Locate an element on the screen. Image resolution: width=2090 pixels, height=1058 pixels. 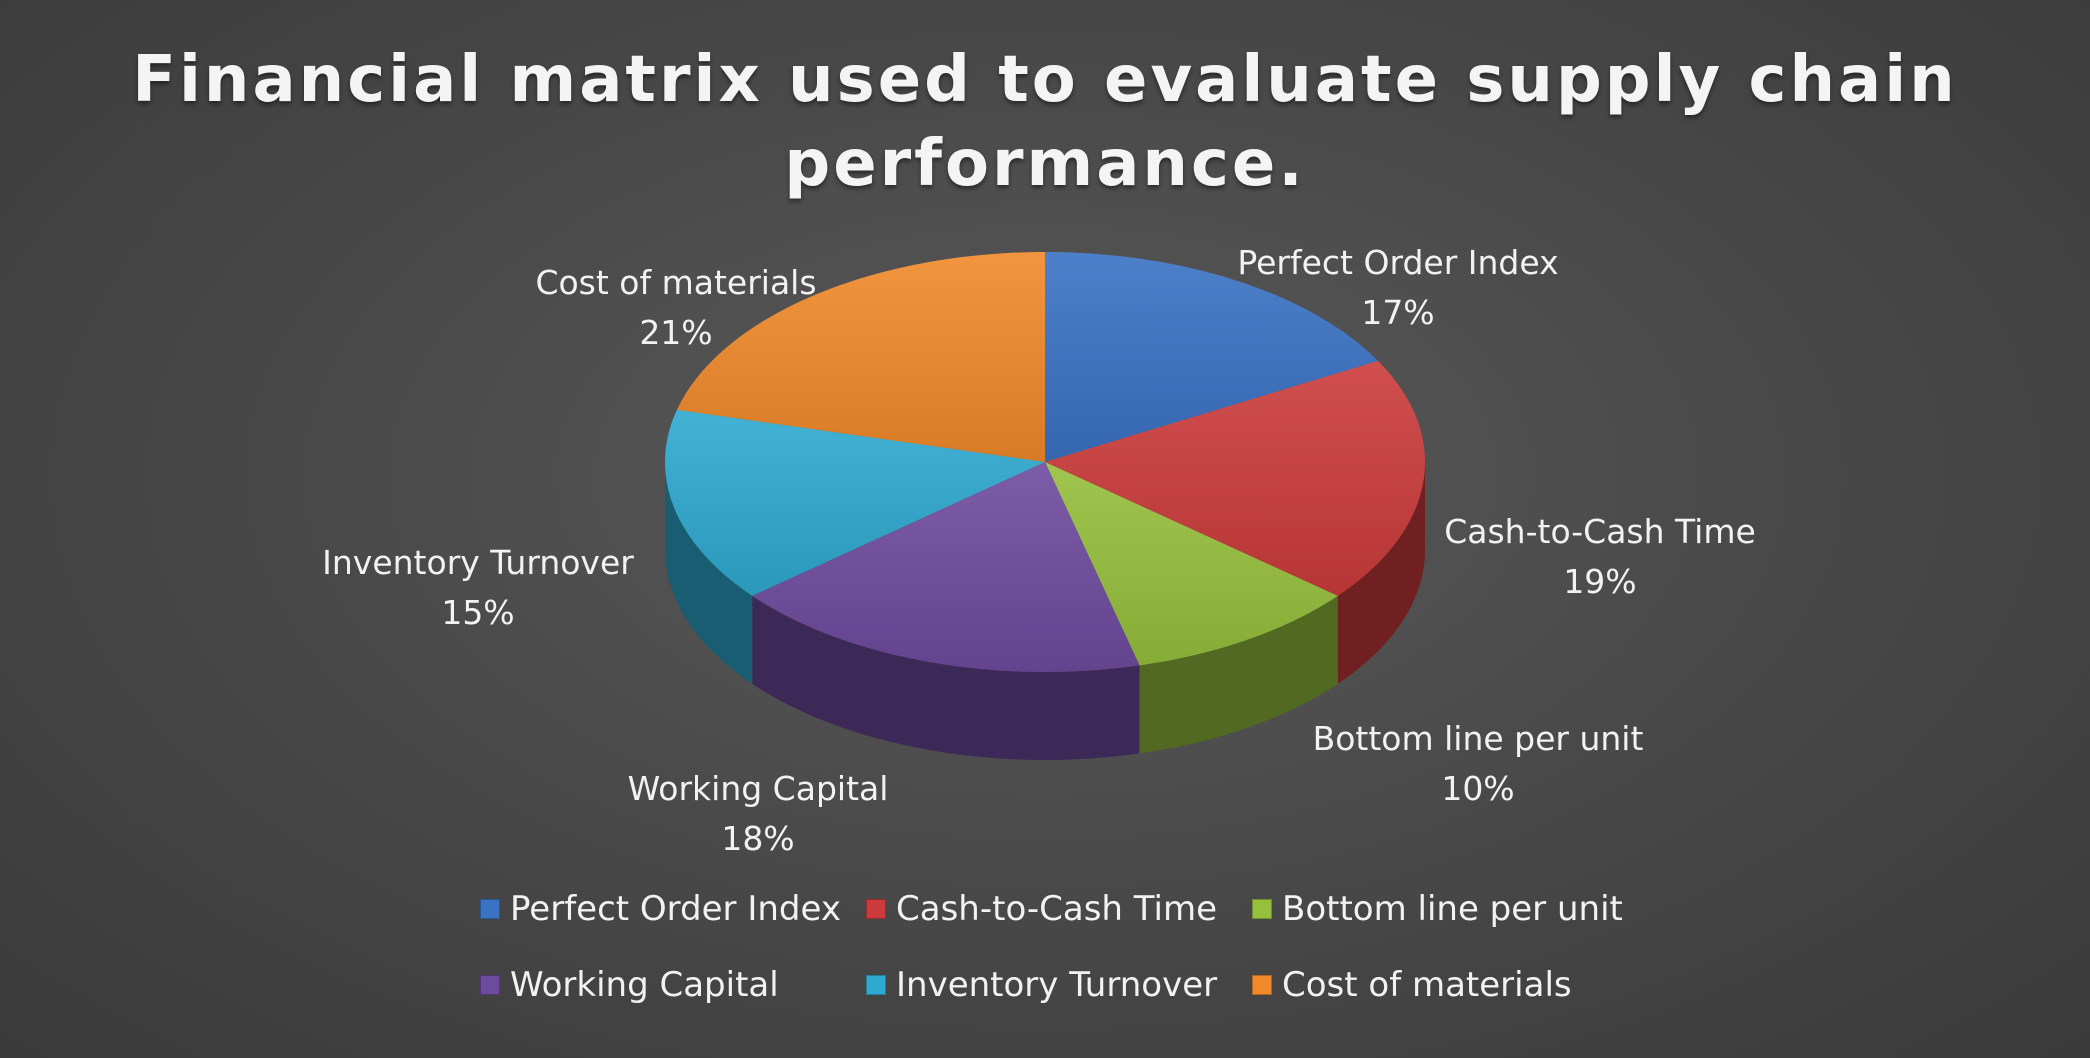
legend-item-cost-of-materials: Cost of materials is located at coordinates (1462, 985).